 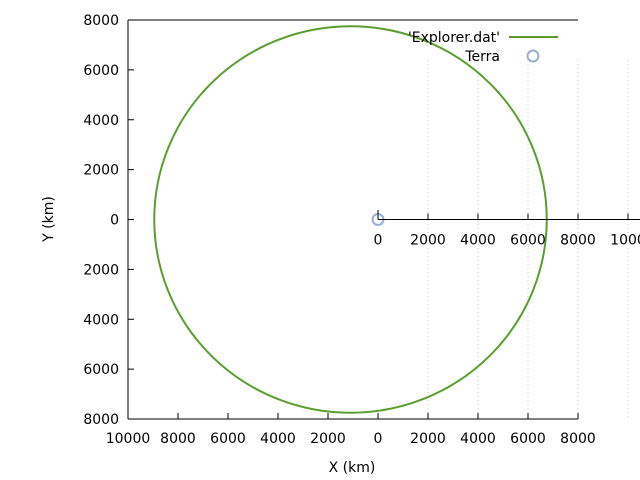 What do you see at coordinates (478, 241) in the screenshot?
I see `zero-axis-tick-label: 4000` at bounding box center [478, 241].